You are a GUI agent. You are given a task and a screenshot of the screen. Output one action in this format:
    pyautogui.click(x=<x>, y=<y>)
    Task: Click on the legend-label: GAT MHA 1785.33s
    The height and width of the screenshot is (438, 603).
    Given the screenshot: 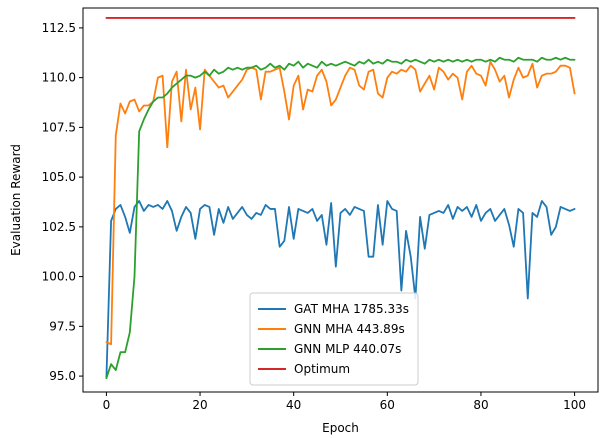 What is the action you would take?
    pyautogui.click(x=351, y=309)
    